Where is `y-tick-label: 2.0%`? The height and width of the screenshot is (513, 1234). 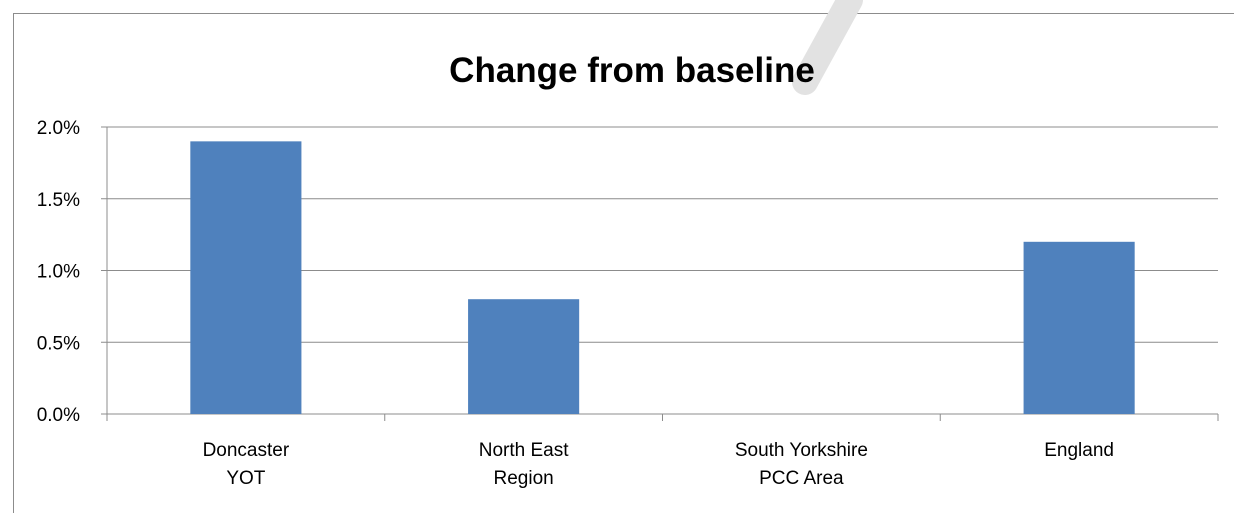 y-tick-label: 2.0% is located at coordinates (58, 128).